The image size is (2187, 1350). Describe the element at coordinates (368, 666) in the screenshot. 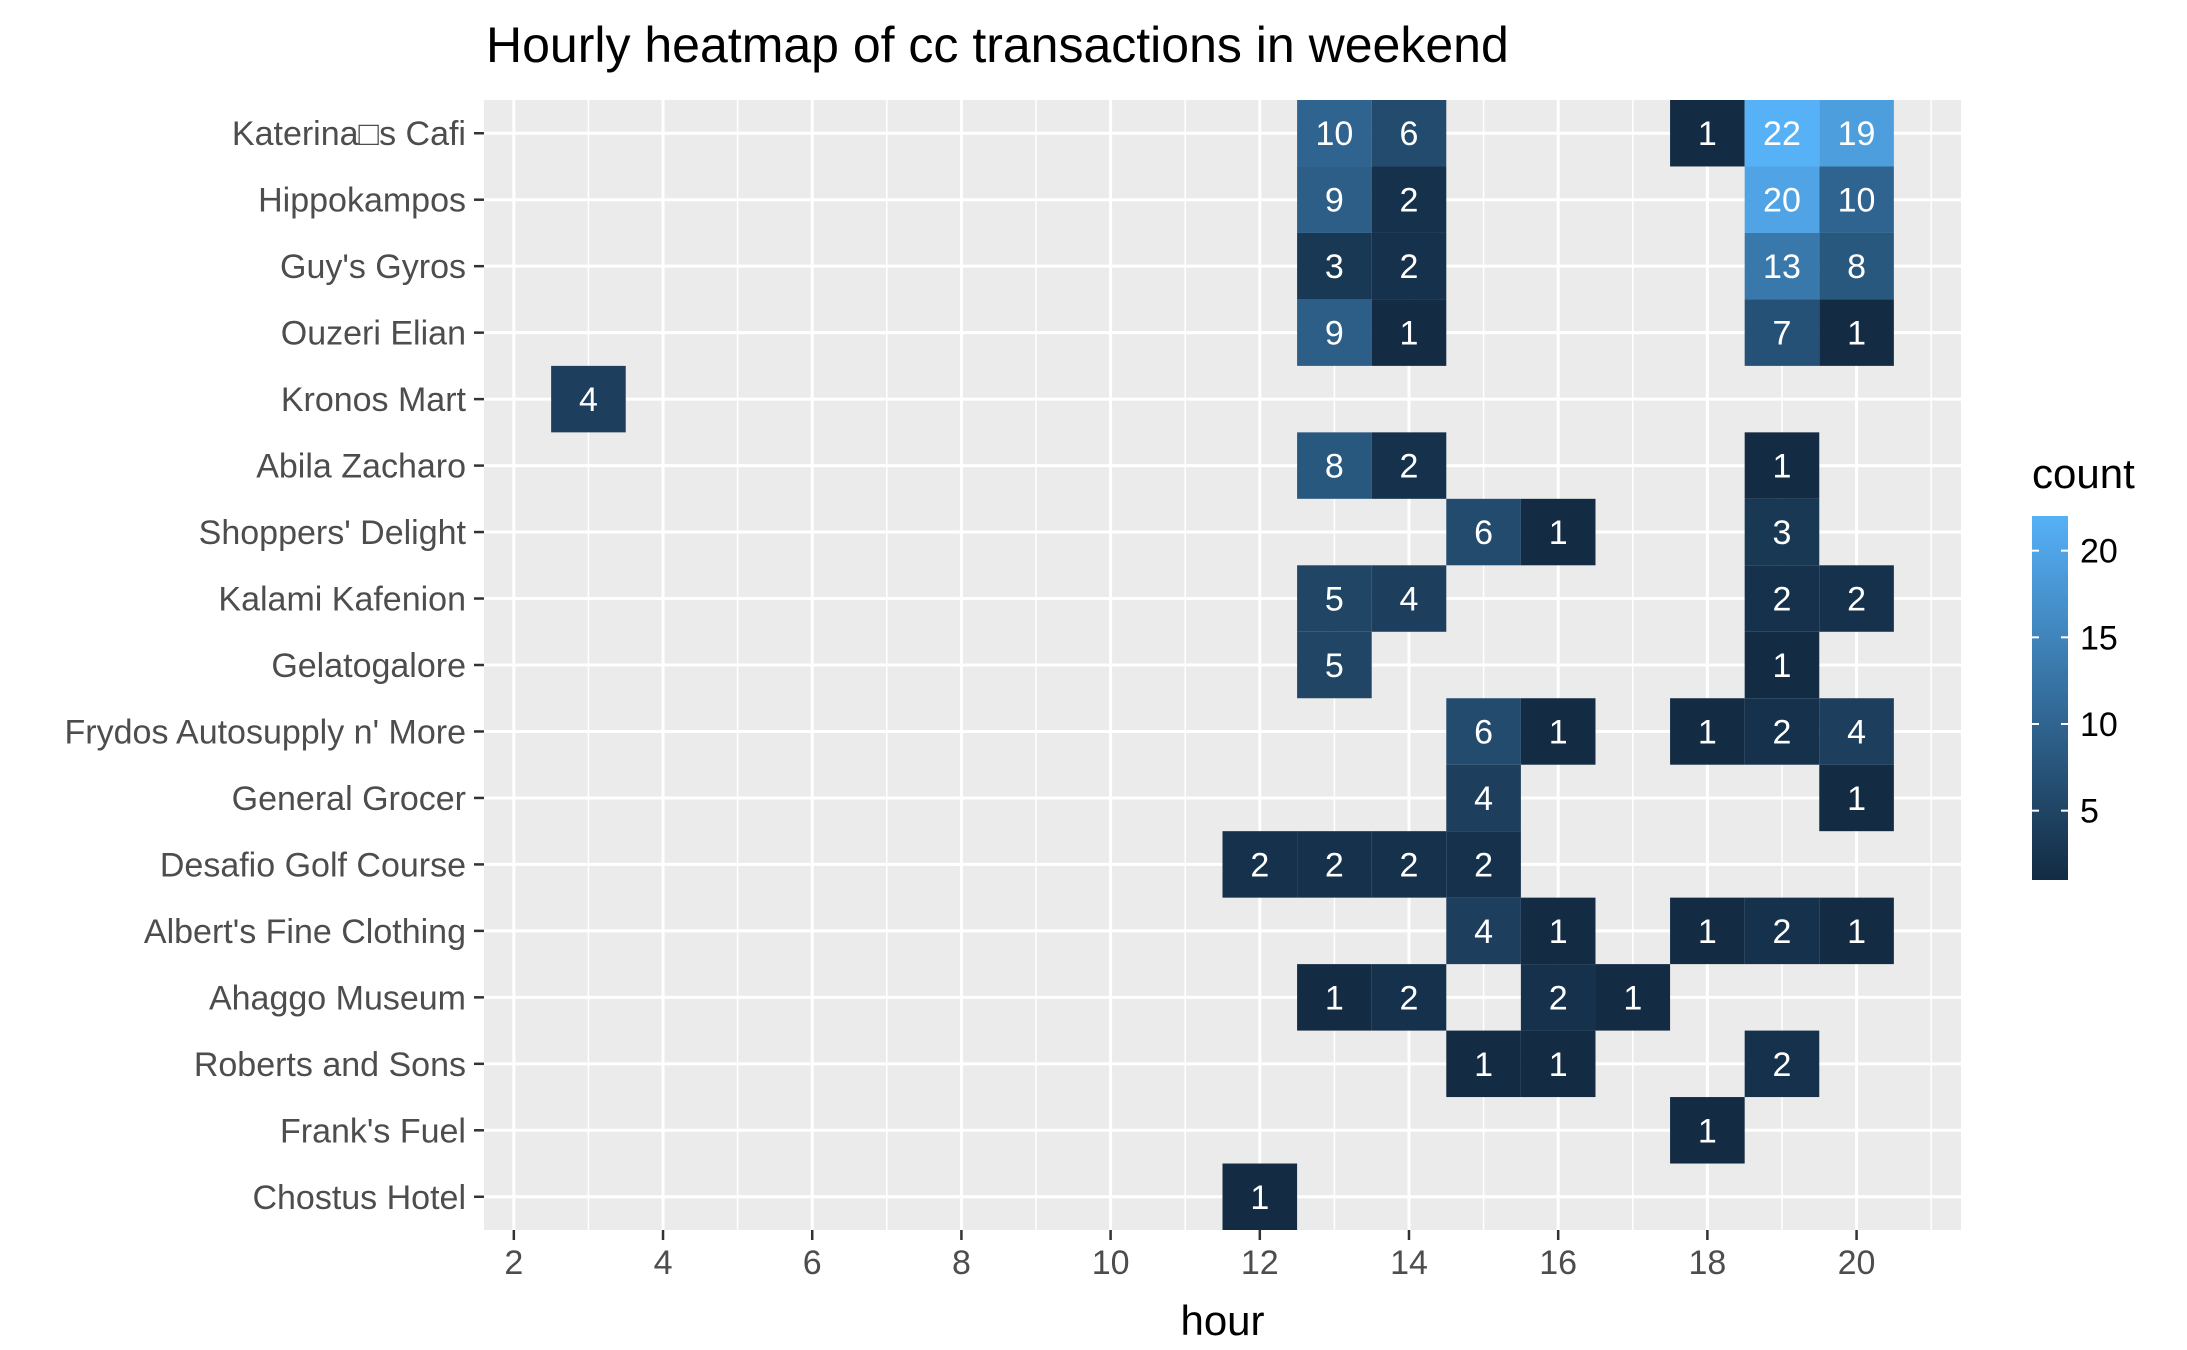

I see `y-tick-label: Gelatogalore` at that location.